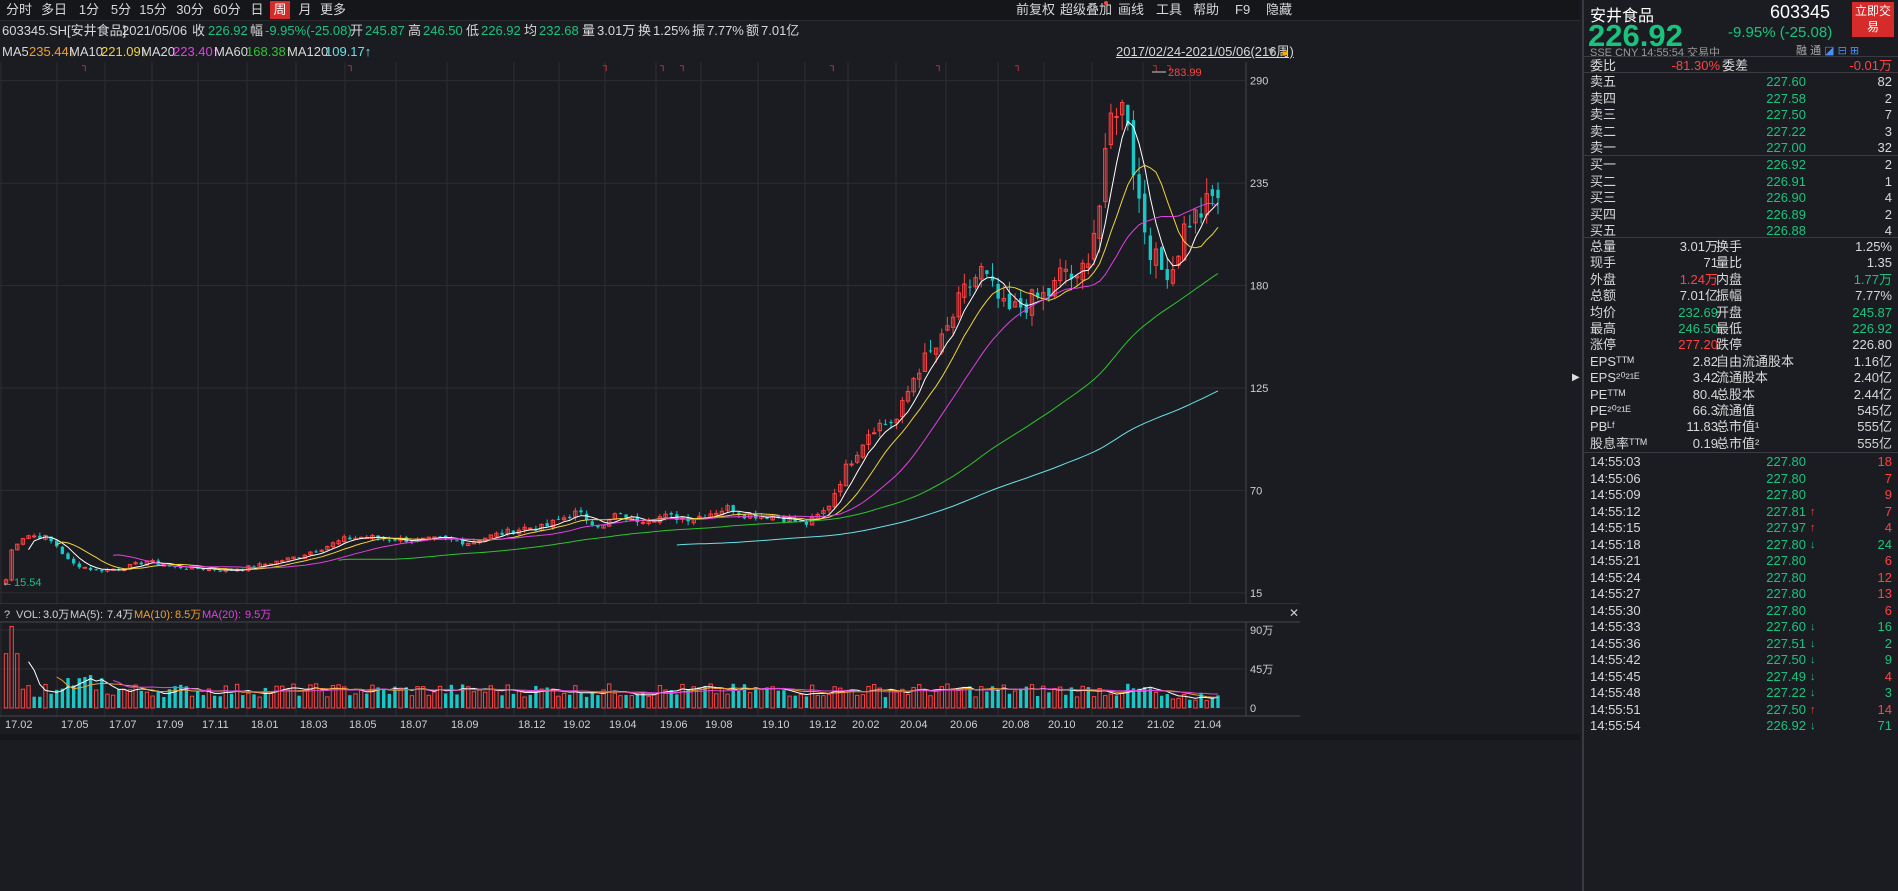  I want to click on stat-value-2: 545亿, so click(1874, 410).